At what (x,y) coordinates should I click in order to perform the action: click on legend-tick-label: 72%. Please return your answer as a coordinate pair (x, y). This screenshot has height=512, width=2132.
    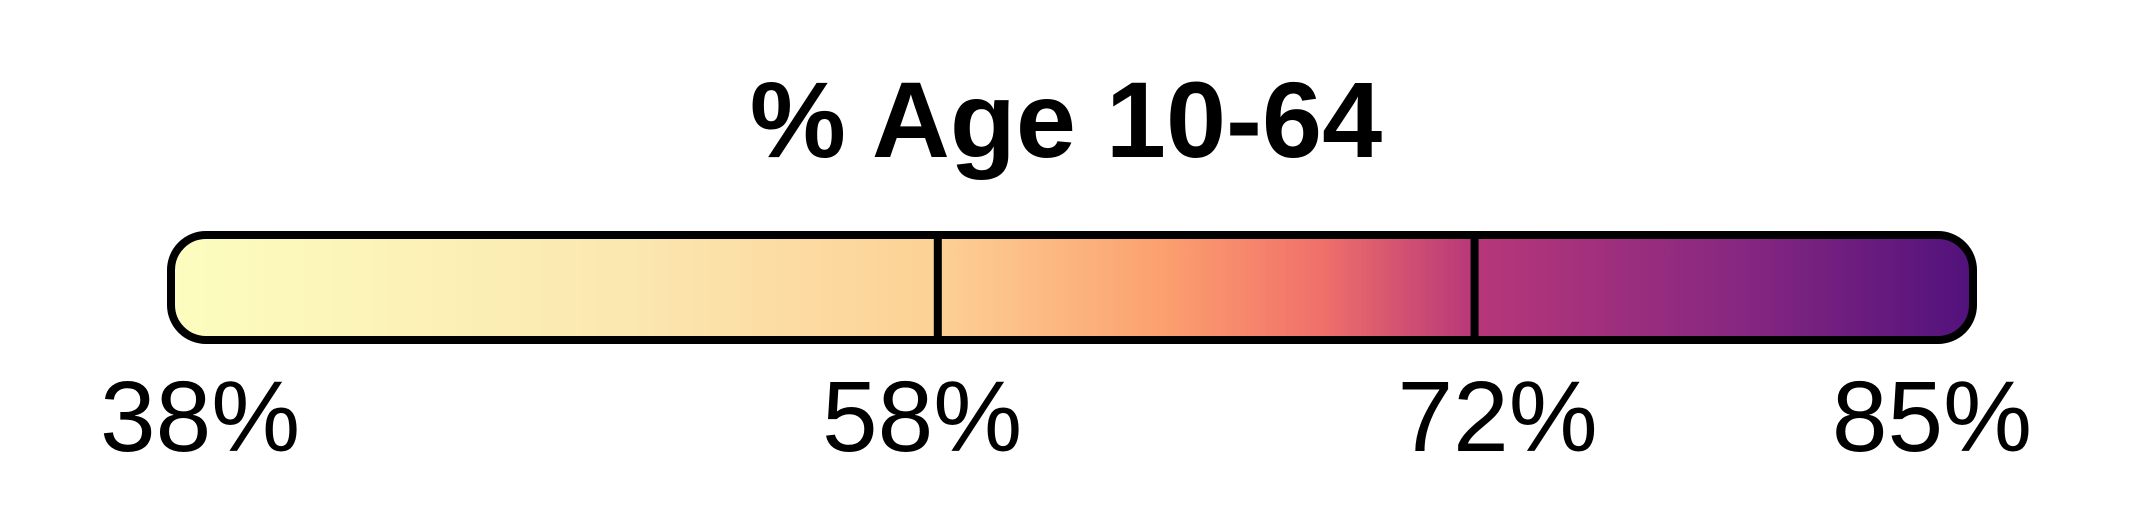
    Looking at the image, I should click on (1498, 417).